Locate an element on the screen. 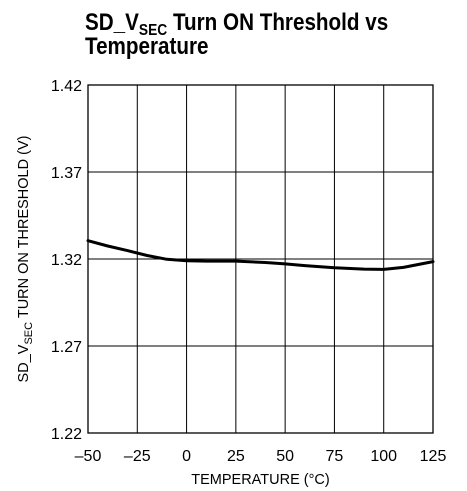 This screenshot has width=467, height=491. y-label-prefix: SD_V is located at coordinates (24, 363).